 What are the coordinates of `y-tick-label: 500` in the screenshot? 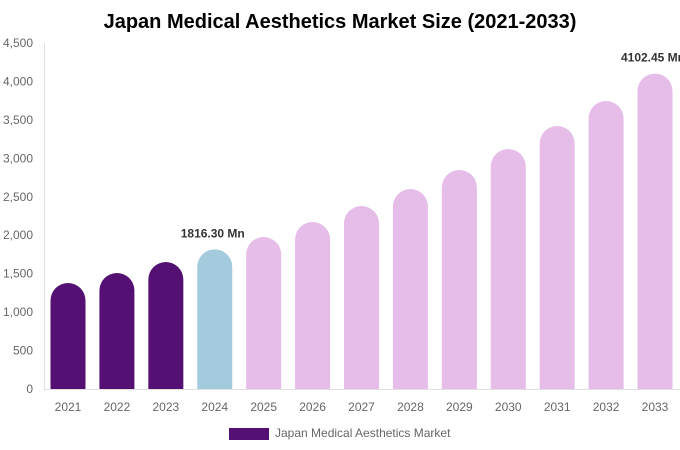 It's located at (23, 351).